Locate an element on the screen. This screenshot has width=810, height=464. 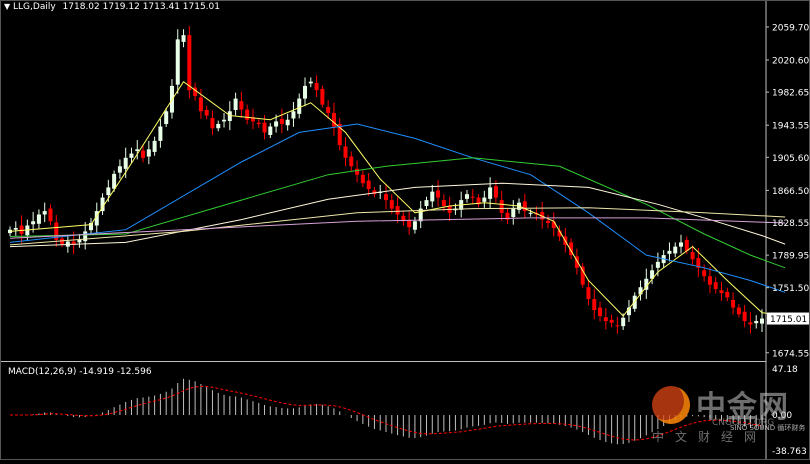
macd-axis-label: 0.00 is located at coordinates (782, 416).